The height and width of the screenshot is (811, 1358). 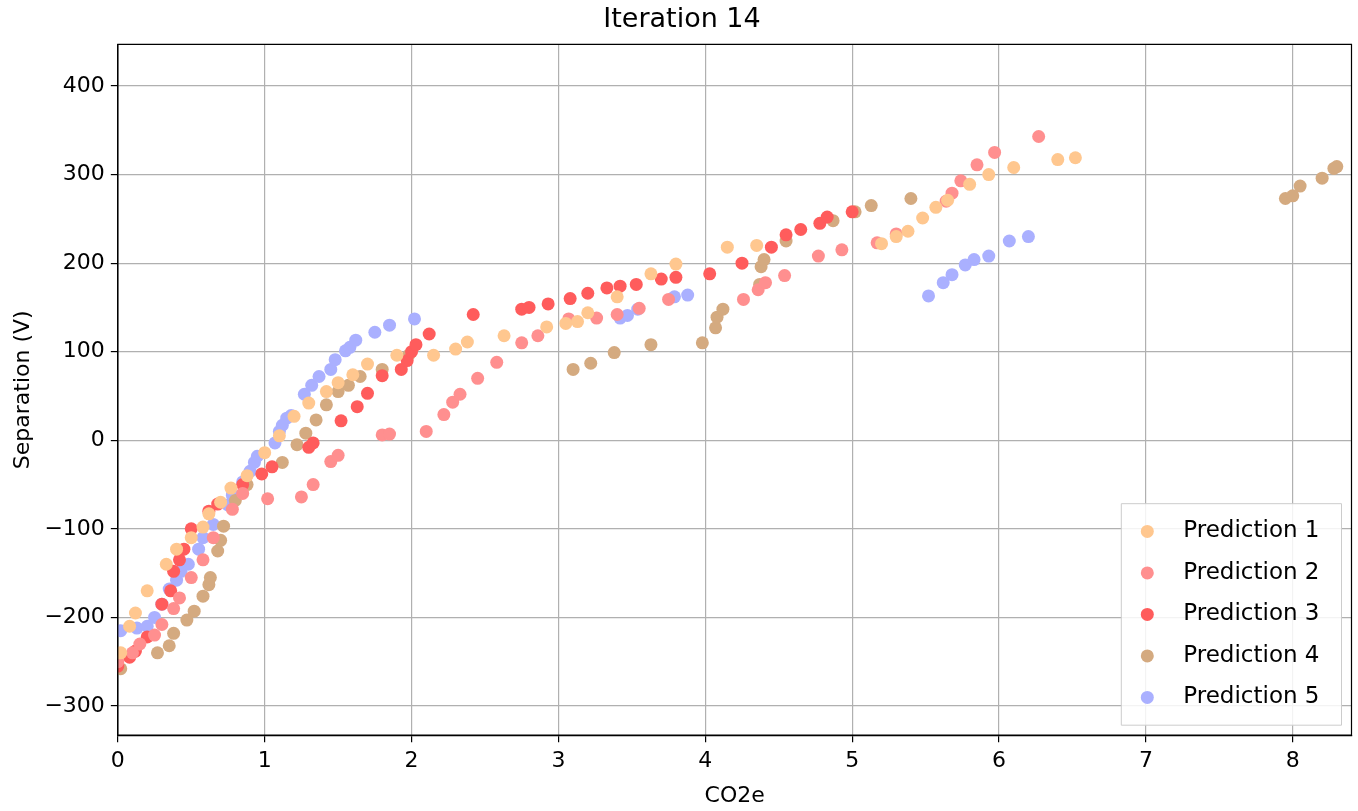 I want to click on legend-label: Prediction 5, so click(x=1251, y=695).